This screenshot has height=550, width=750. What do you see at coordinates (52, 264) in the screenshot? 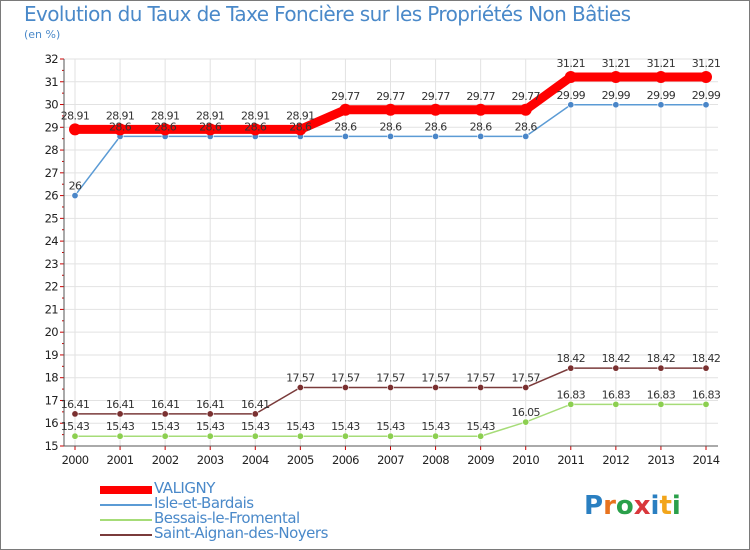
I see `y-tick-label: 23` at bounding box center [52, 264].